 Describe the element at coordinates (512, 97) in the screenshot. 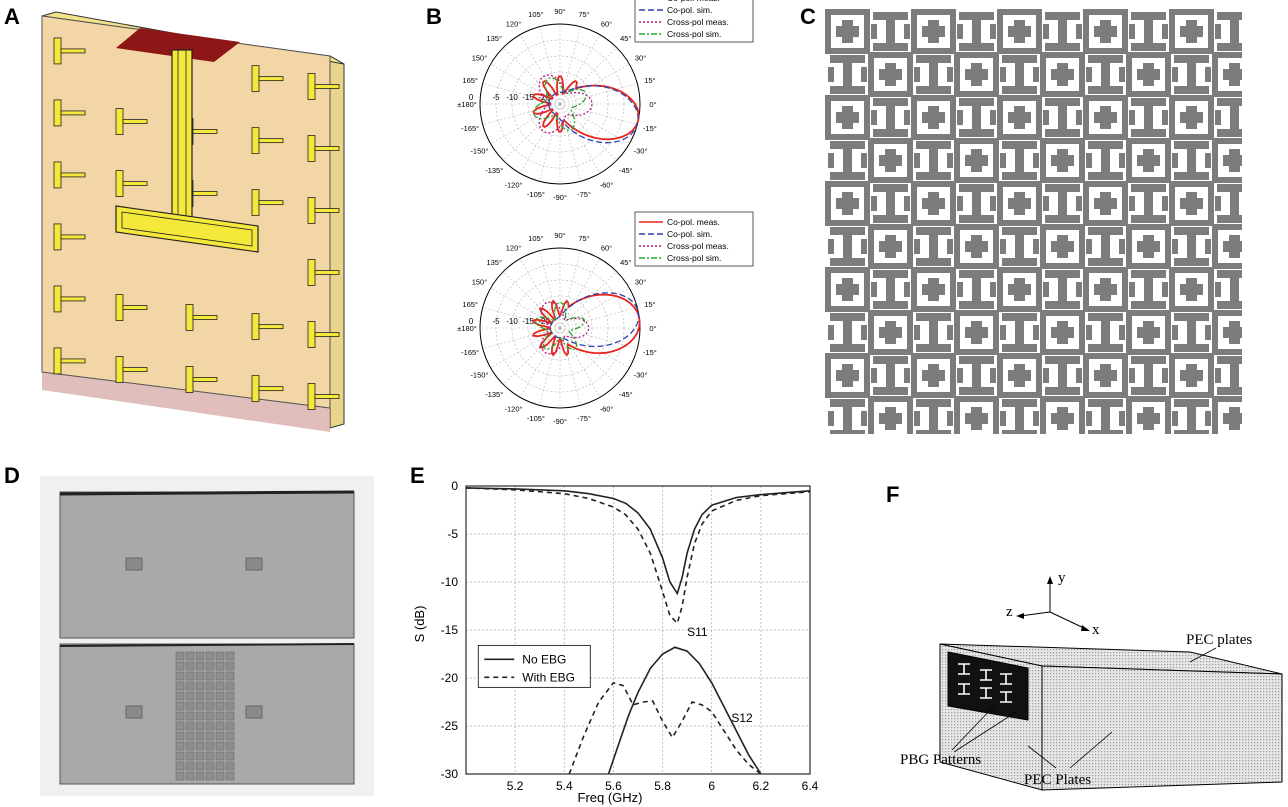

I see `polar-radial-label: -10` at that location.